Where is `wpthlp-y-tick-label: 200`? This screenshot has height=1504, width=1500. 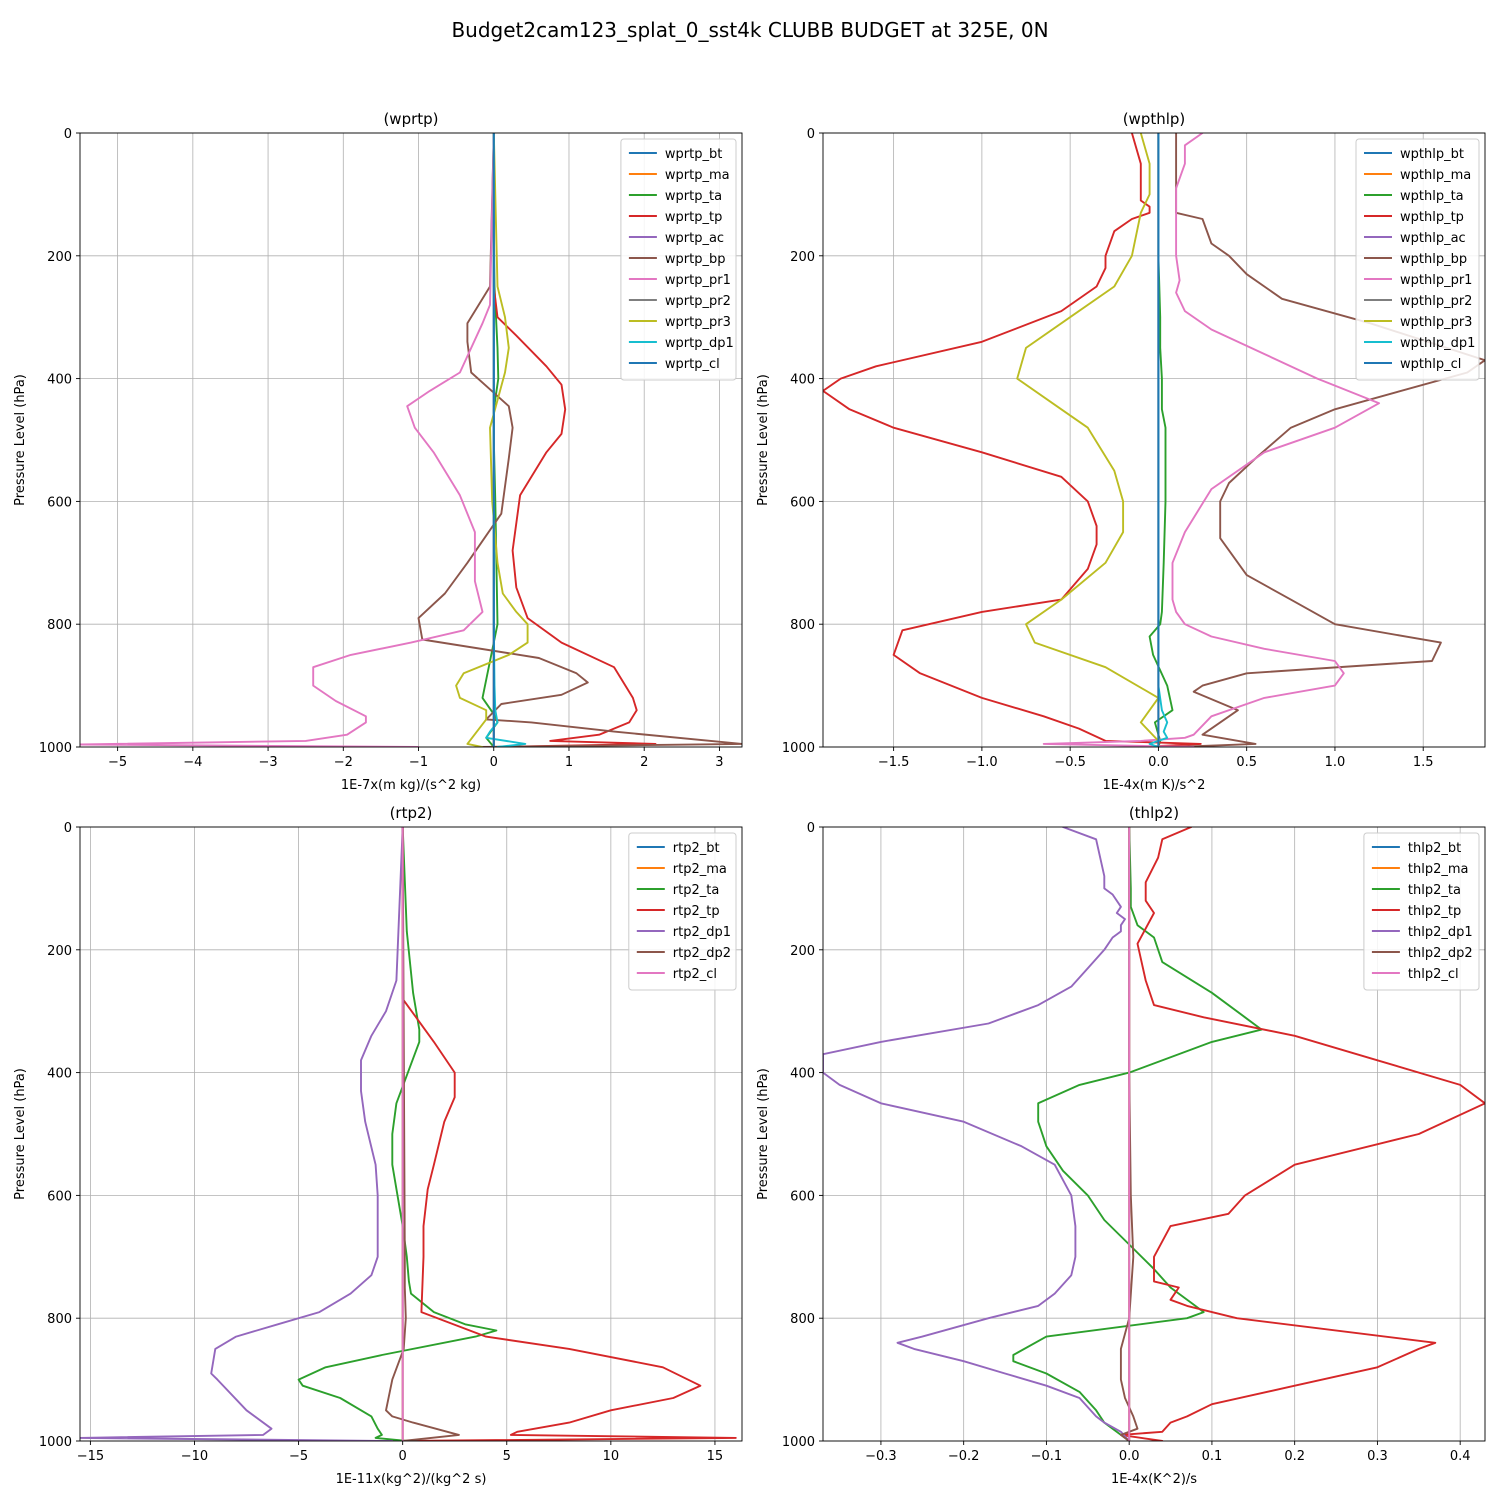 wpthlp-y-tick-label: 200 is located at coordinates (802, 257).